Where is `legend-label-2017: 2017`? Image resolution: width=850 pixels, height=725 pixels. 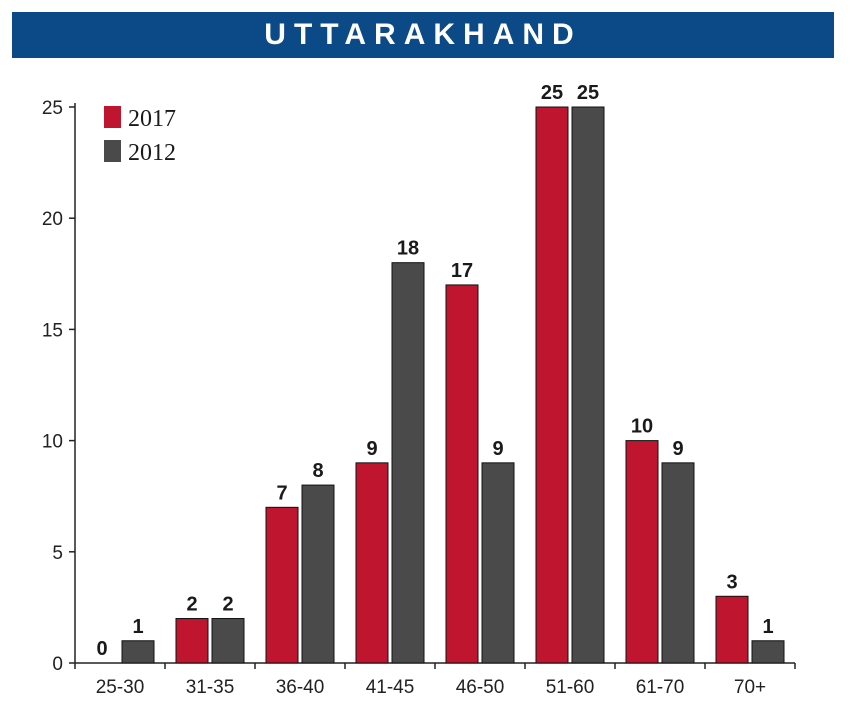
legend-label-2017: 2017 is located at coordinates (152, 119).